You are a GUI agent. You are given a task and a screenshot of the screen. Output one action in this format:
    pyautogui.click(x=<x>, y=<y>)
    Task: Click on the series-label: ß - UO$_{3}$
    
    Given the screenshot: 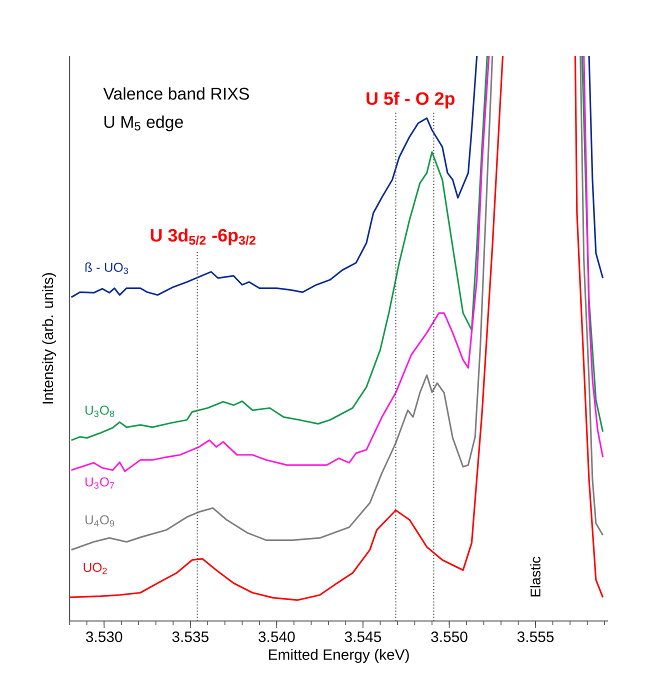 What is the action you would take?
    pyautogui.click(x=106, y=268)
    